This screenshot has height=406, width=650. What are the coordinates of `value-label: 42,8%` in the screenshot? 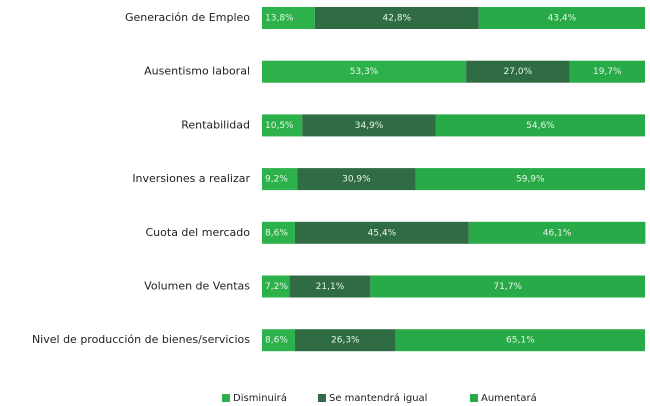 It's located at (397, 19).